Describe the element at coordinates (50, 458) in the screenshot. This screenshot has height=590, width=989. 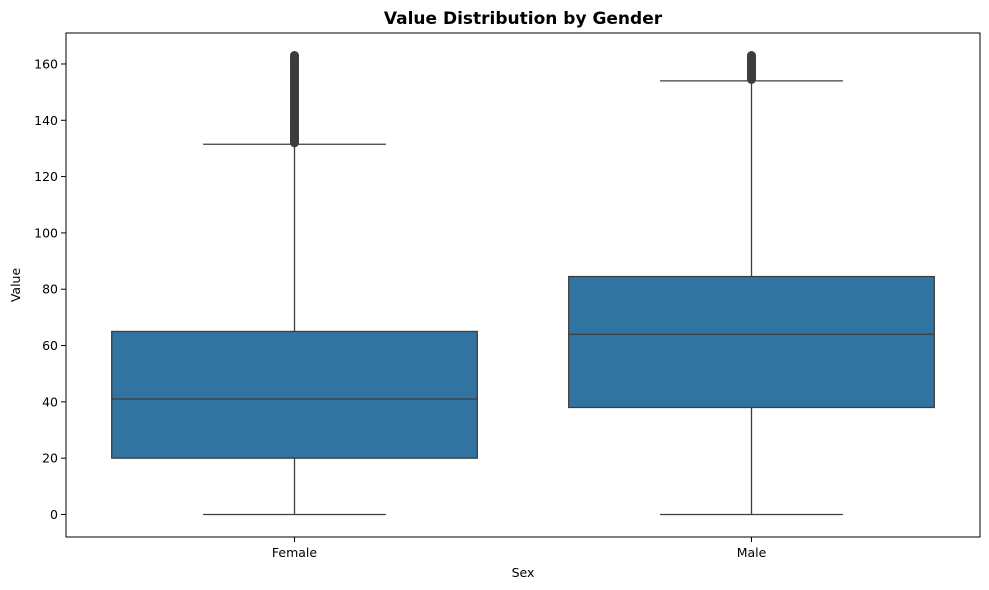
I see `y-tick-label: 20` at that location.